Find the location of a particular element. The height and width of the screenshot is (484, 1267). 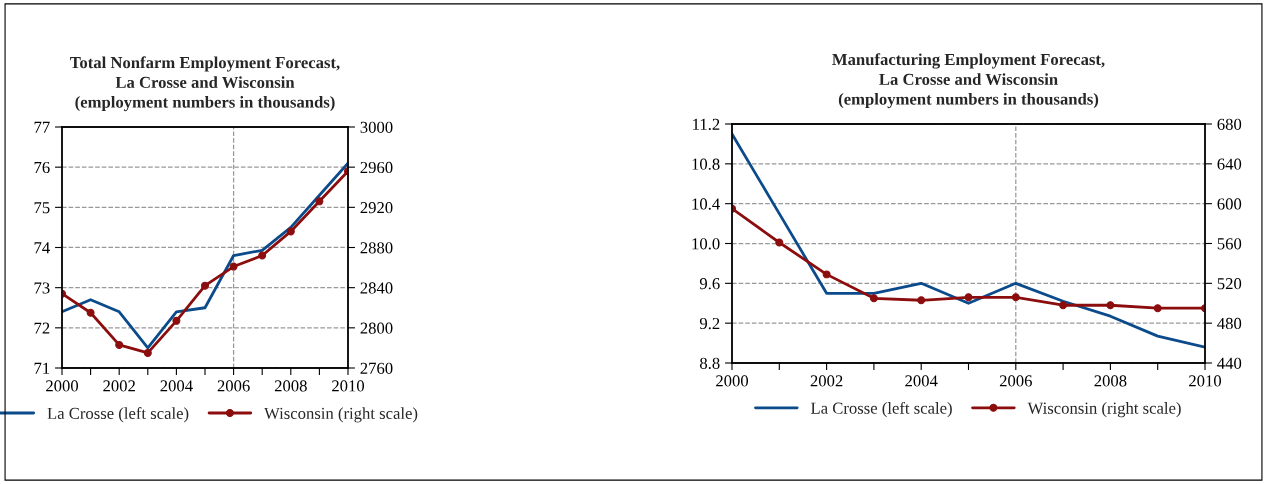

y-tick-label: 77 is located at coordinates (42, 127).